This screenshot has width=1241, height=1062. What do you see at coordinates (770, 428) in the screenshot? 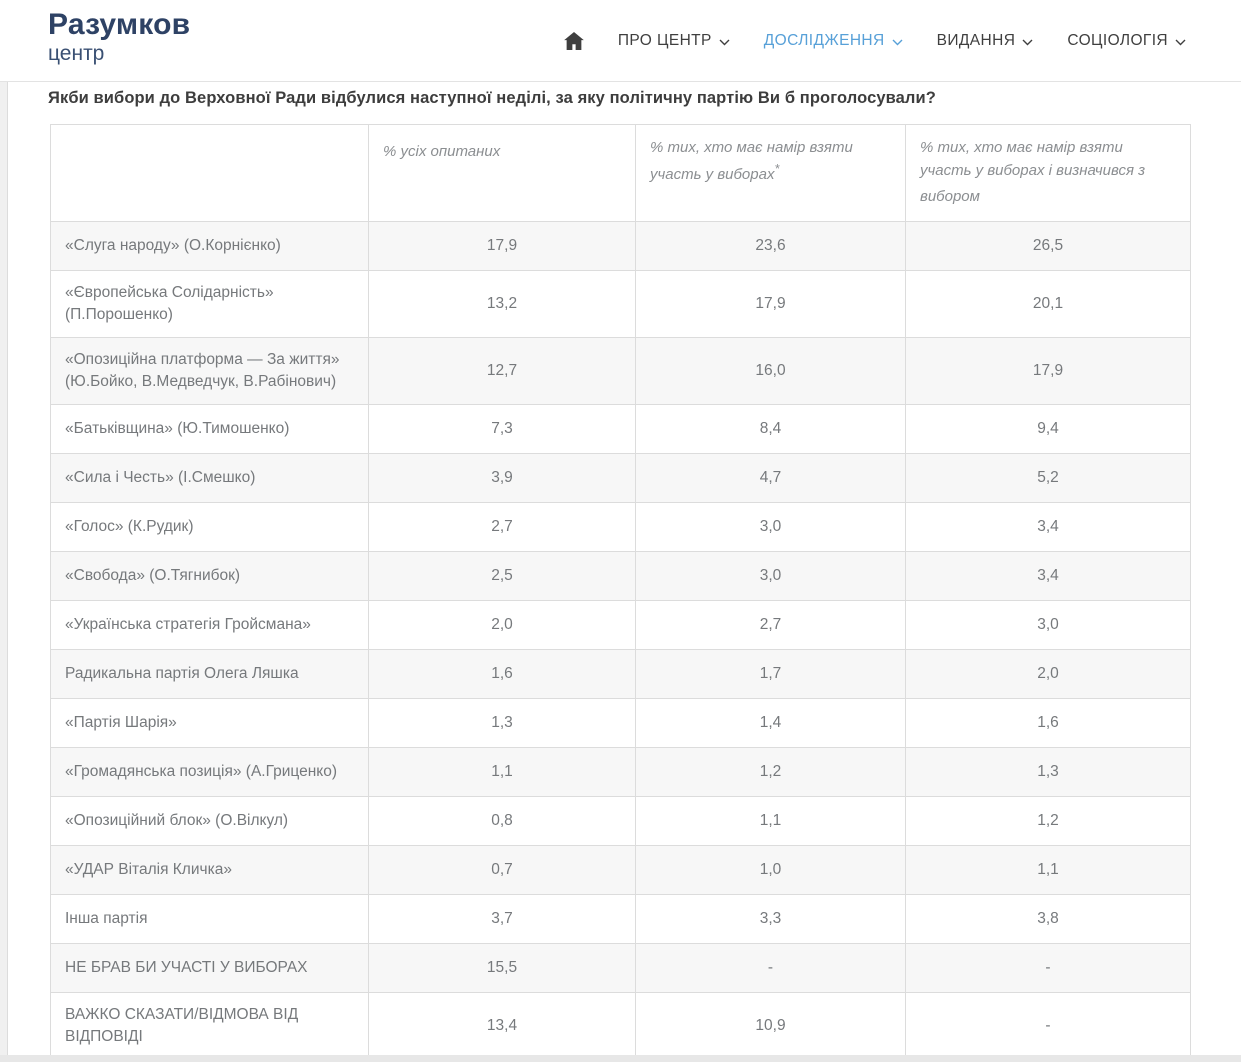
I see `value-cell: 8,4` at bounding box center [770, 428].